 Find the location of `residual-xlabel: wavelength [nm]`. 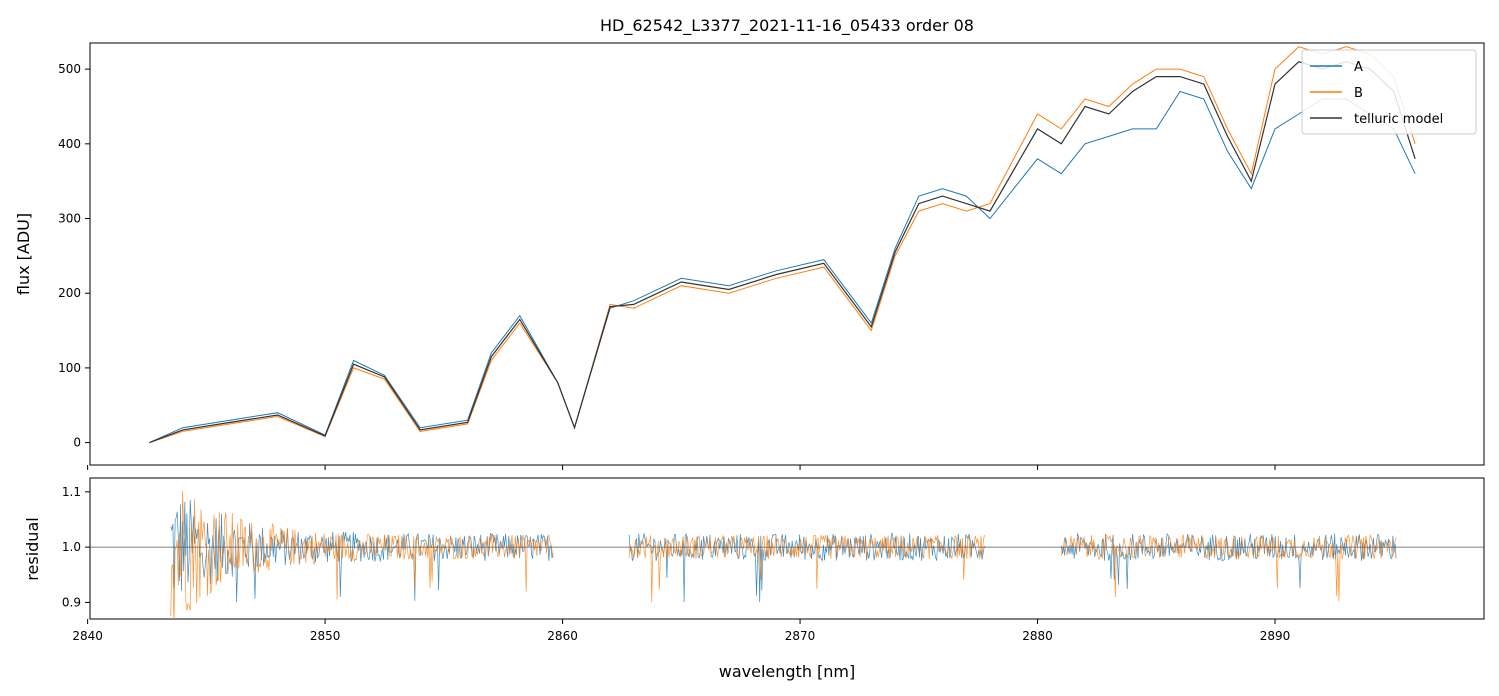

residual-xlabel: wavelength [nm] is located at coordinates (787, 671).